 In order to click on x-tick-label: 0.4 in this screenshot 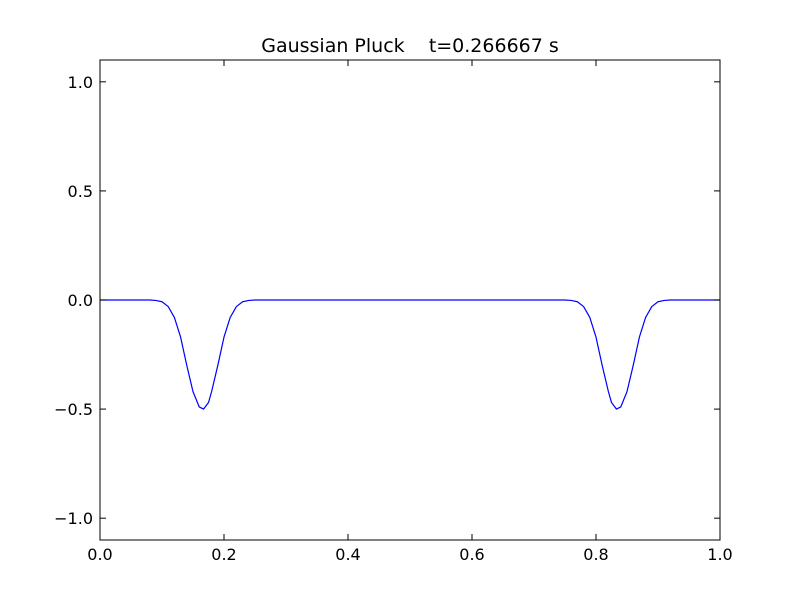, I will do `click(347, 554)`.